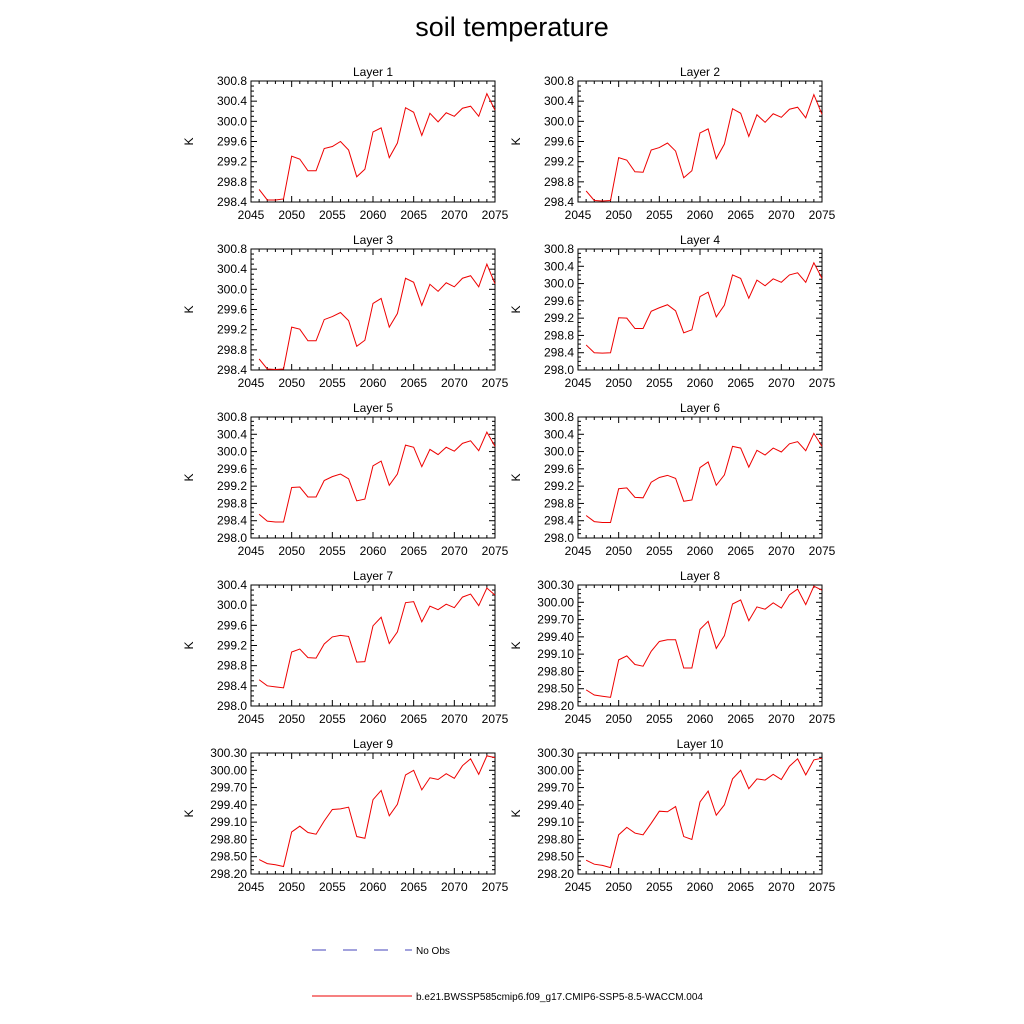 This screenshot has height=1024, width=1024. What do you see at coordinates (512, 27) in the screenshot?
I see `main-title: soil temperature` at bounding box center [512, 27].